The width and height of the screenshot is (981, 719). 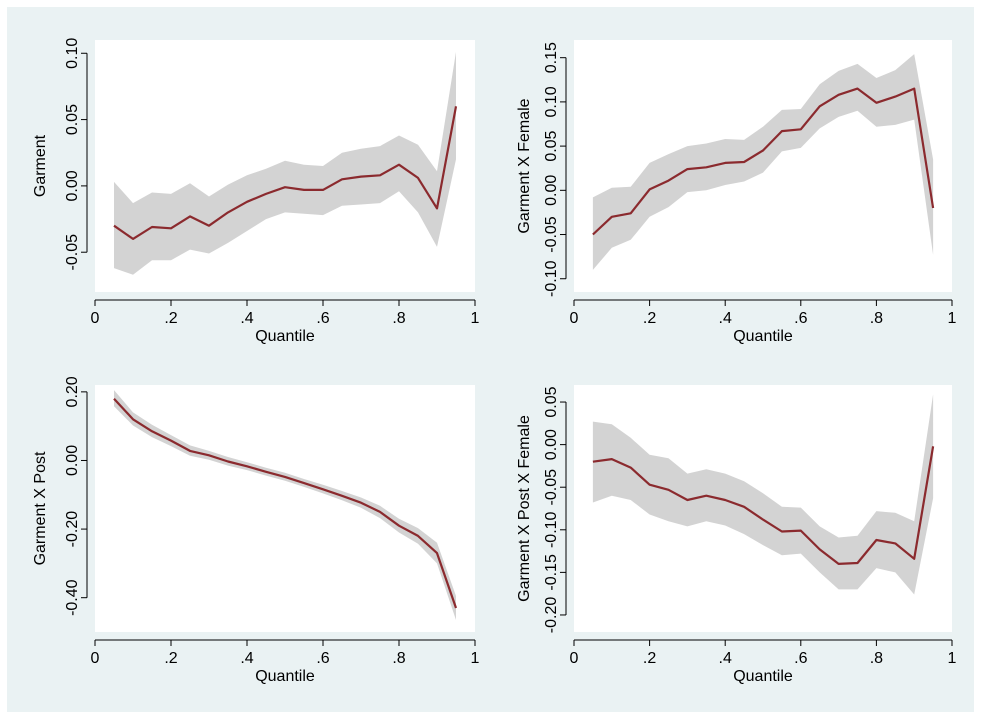 I want to click on plot-area, so click(x=285, y=508).